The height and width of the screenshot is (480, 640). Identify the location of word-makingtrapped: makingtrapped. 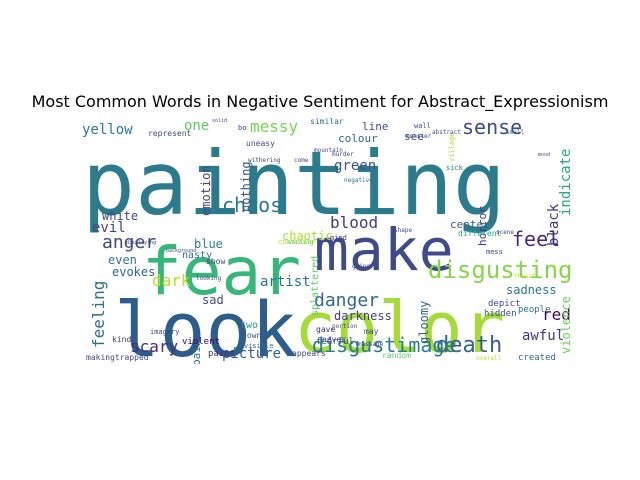
(117, 357).